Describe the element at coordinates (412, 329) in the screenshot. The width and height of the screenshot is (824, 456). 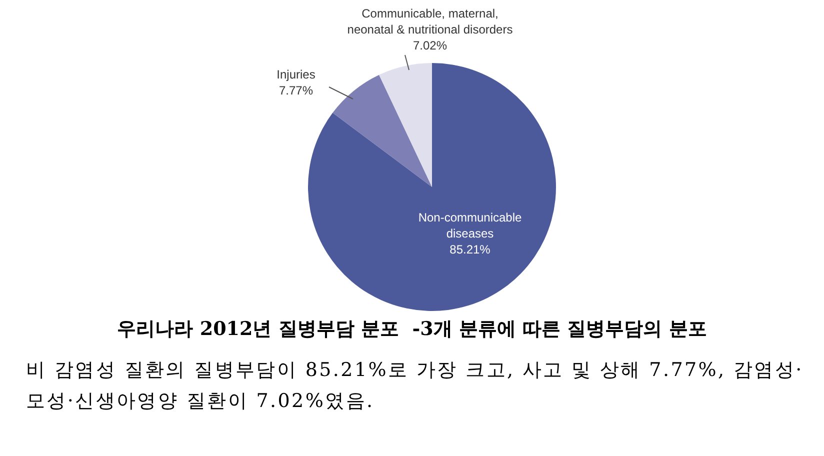
I see `text: 우리나라 2012년 질병부담 분포 -3개 분류에 따른 질병부담의 분포` at that location.